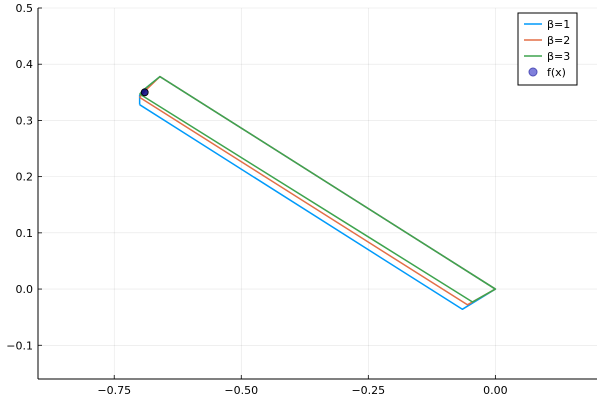  I want to click on x-tick-label: −0.75, so click(114, 390).